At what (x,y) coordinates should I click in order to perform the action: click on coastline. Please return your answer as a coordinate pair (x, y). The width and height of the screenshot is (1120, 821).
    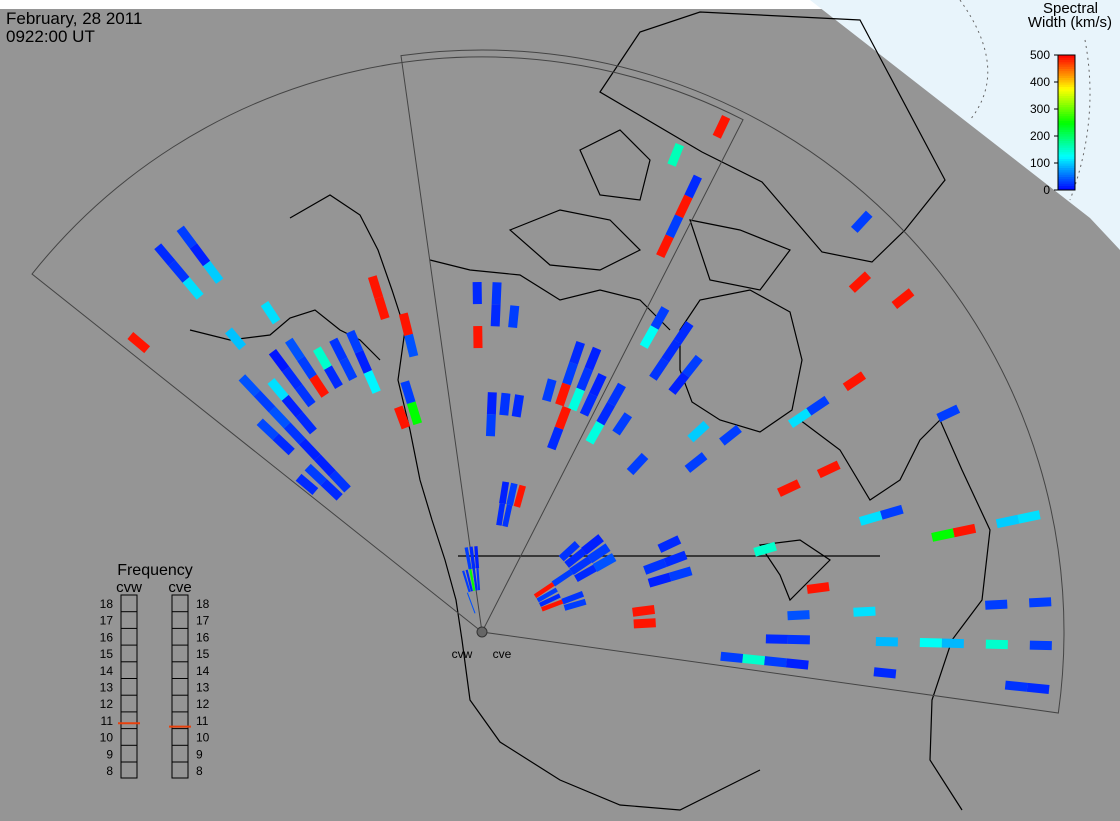
    Looking at the image, I should click on (895, 614).